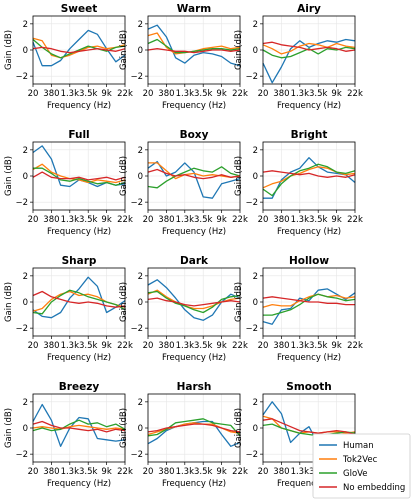  I want to click on subplot-title: Bright, so click(309, 135).